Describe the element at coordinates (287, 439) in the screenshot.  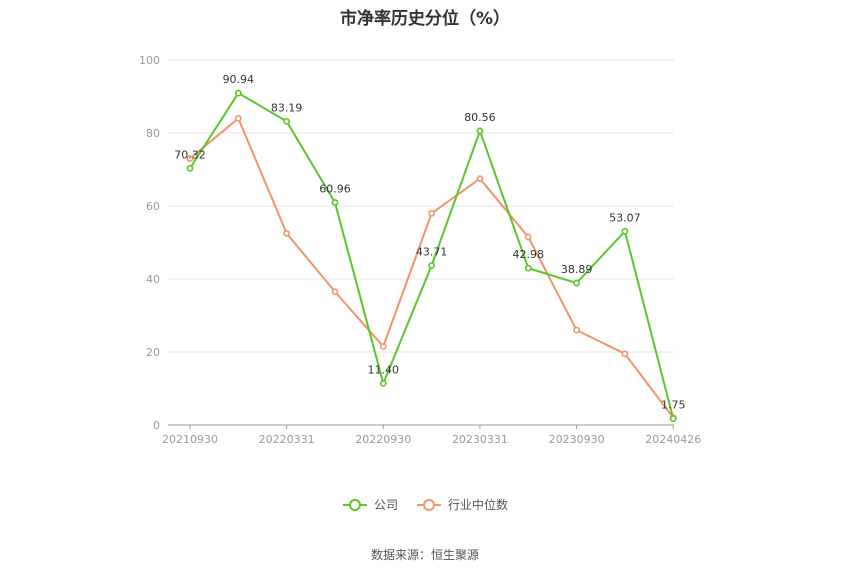
I see `x-tick-label: 20220331` at that location.